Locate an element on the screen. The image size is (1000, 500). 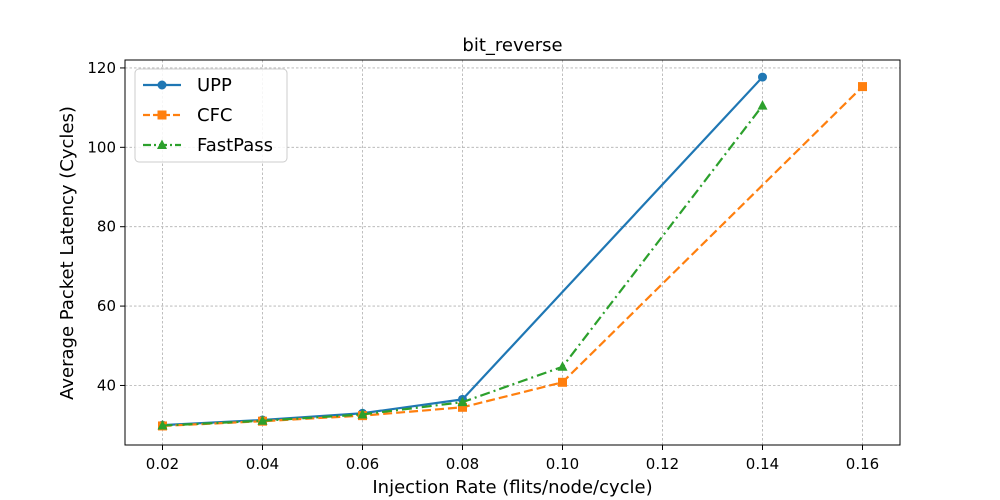
legend-marker-cfc is located at coordinates (162, 115).